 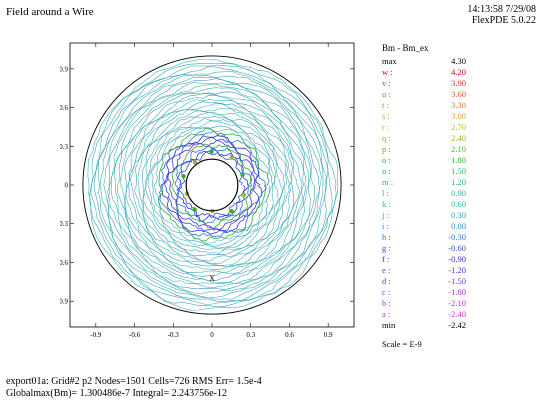 What do you see at coordinates (501, 9) in the screenshot?
I see `timestamp: 14:13:58 7/29/08` at bounding box center [501, 9].